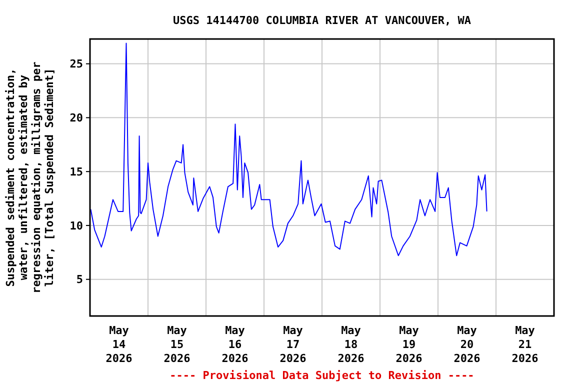 This screenshot has height=384, width=576. I want to click on x-tick-label: May 14 2026, so click(119, 344).